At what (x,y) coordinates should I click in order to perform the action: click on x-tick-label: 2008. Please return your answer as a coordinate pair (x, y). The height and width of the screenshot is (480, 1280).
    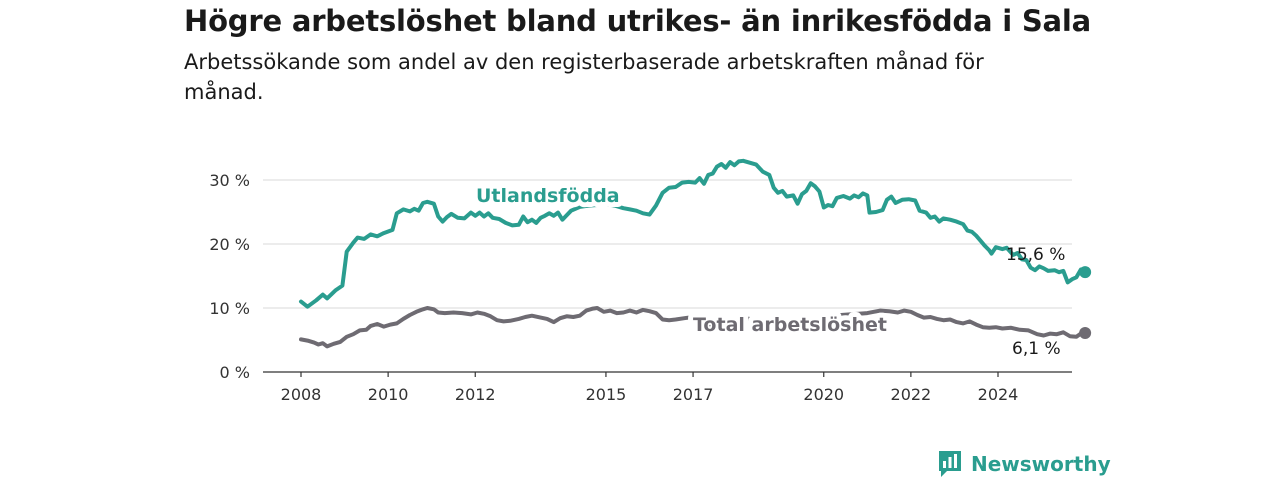
    Looking at the image, I should click on (301, 394).